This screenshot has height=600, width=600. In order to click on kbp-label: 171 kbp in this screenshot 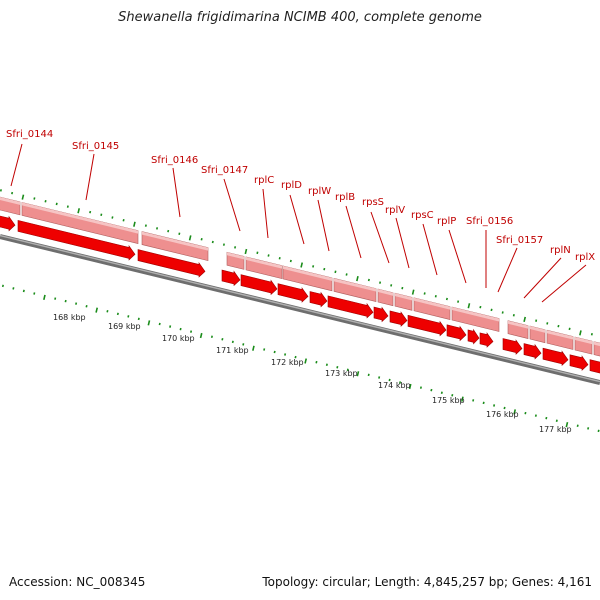, I will do `click(232, 350)`.